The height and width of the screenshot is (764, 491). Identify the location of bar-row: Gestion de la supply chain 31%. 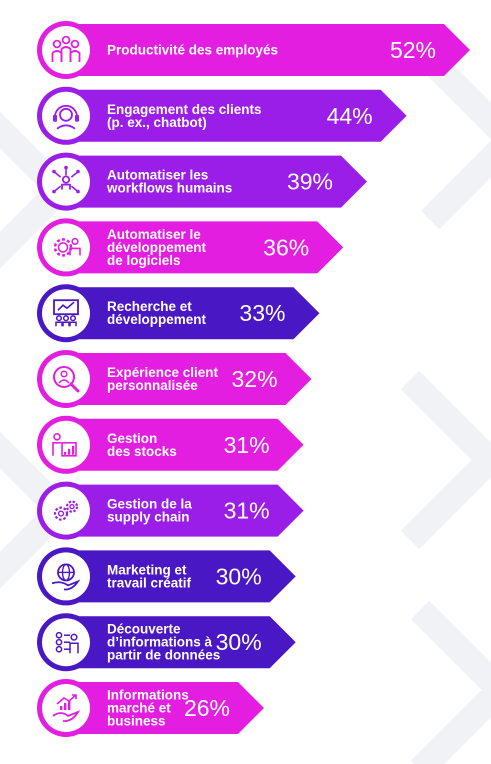
(170, 510).